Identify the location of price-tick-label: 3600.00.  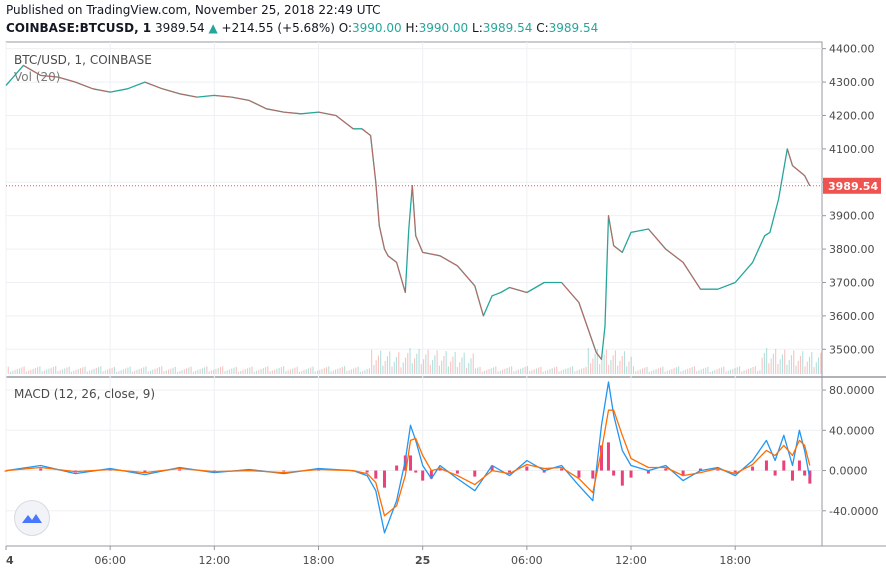
(852, 316).